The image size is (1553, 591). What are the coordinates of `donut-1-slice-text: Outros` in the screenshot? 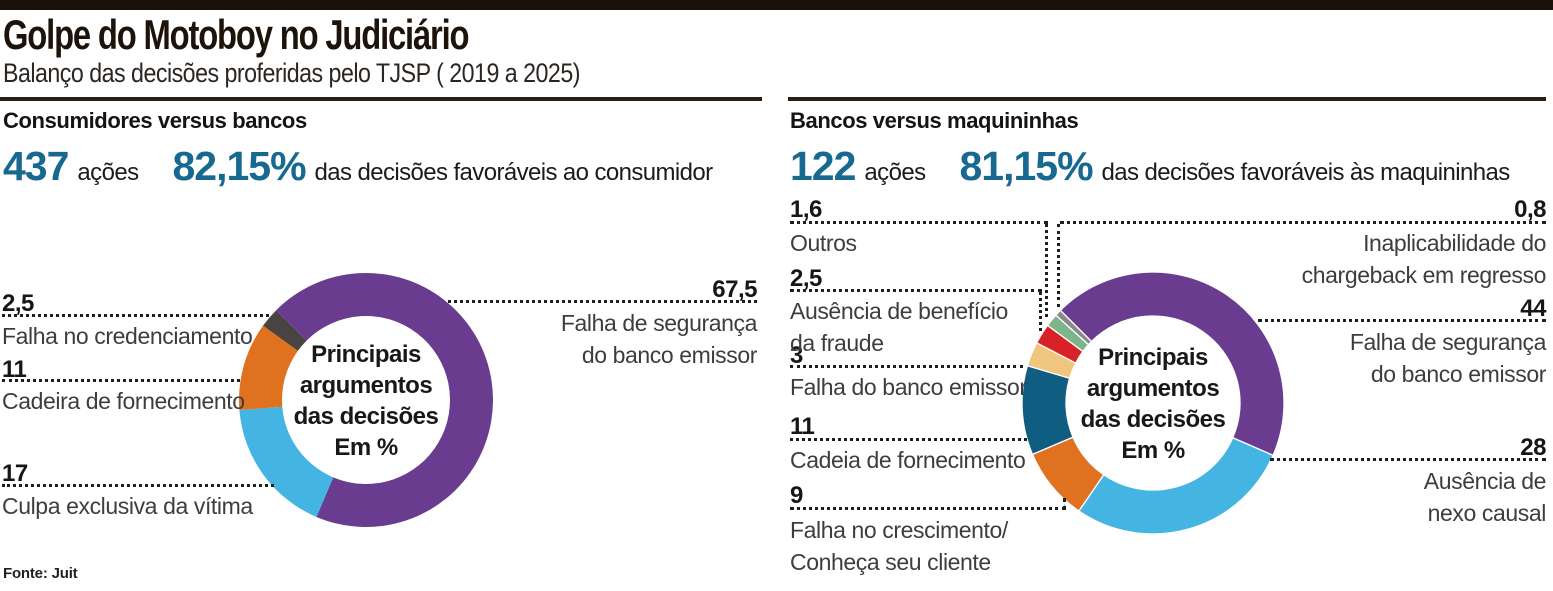 It's located at (823, 243).